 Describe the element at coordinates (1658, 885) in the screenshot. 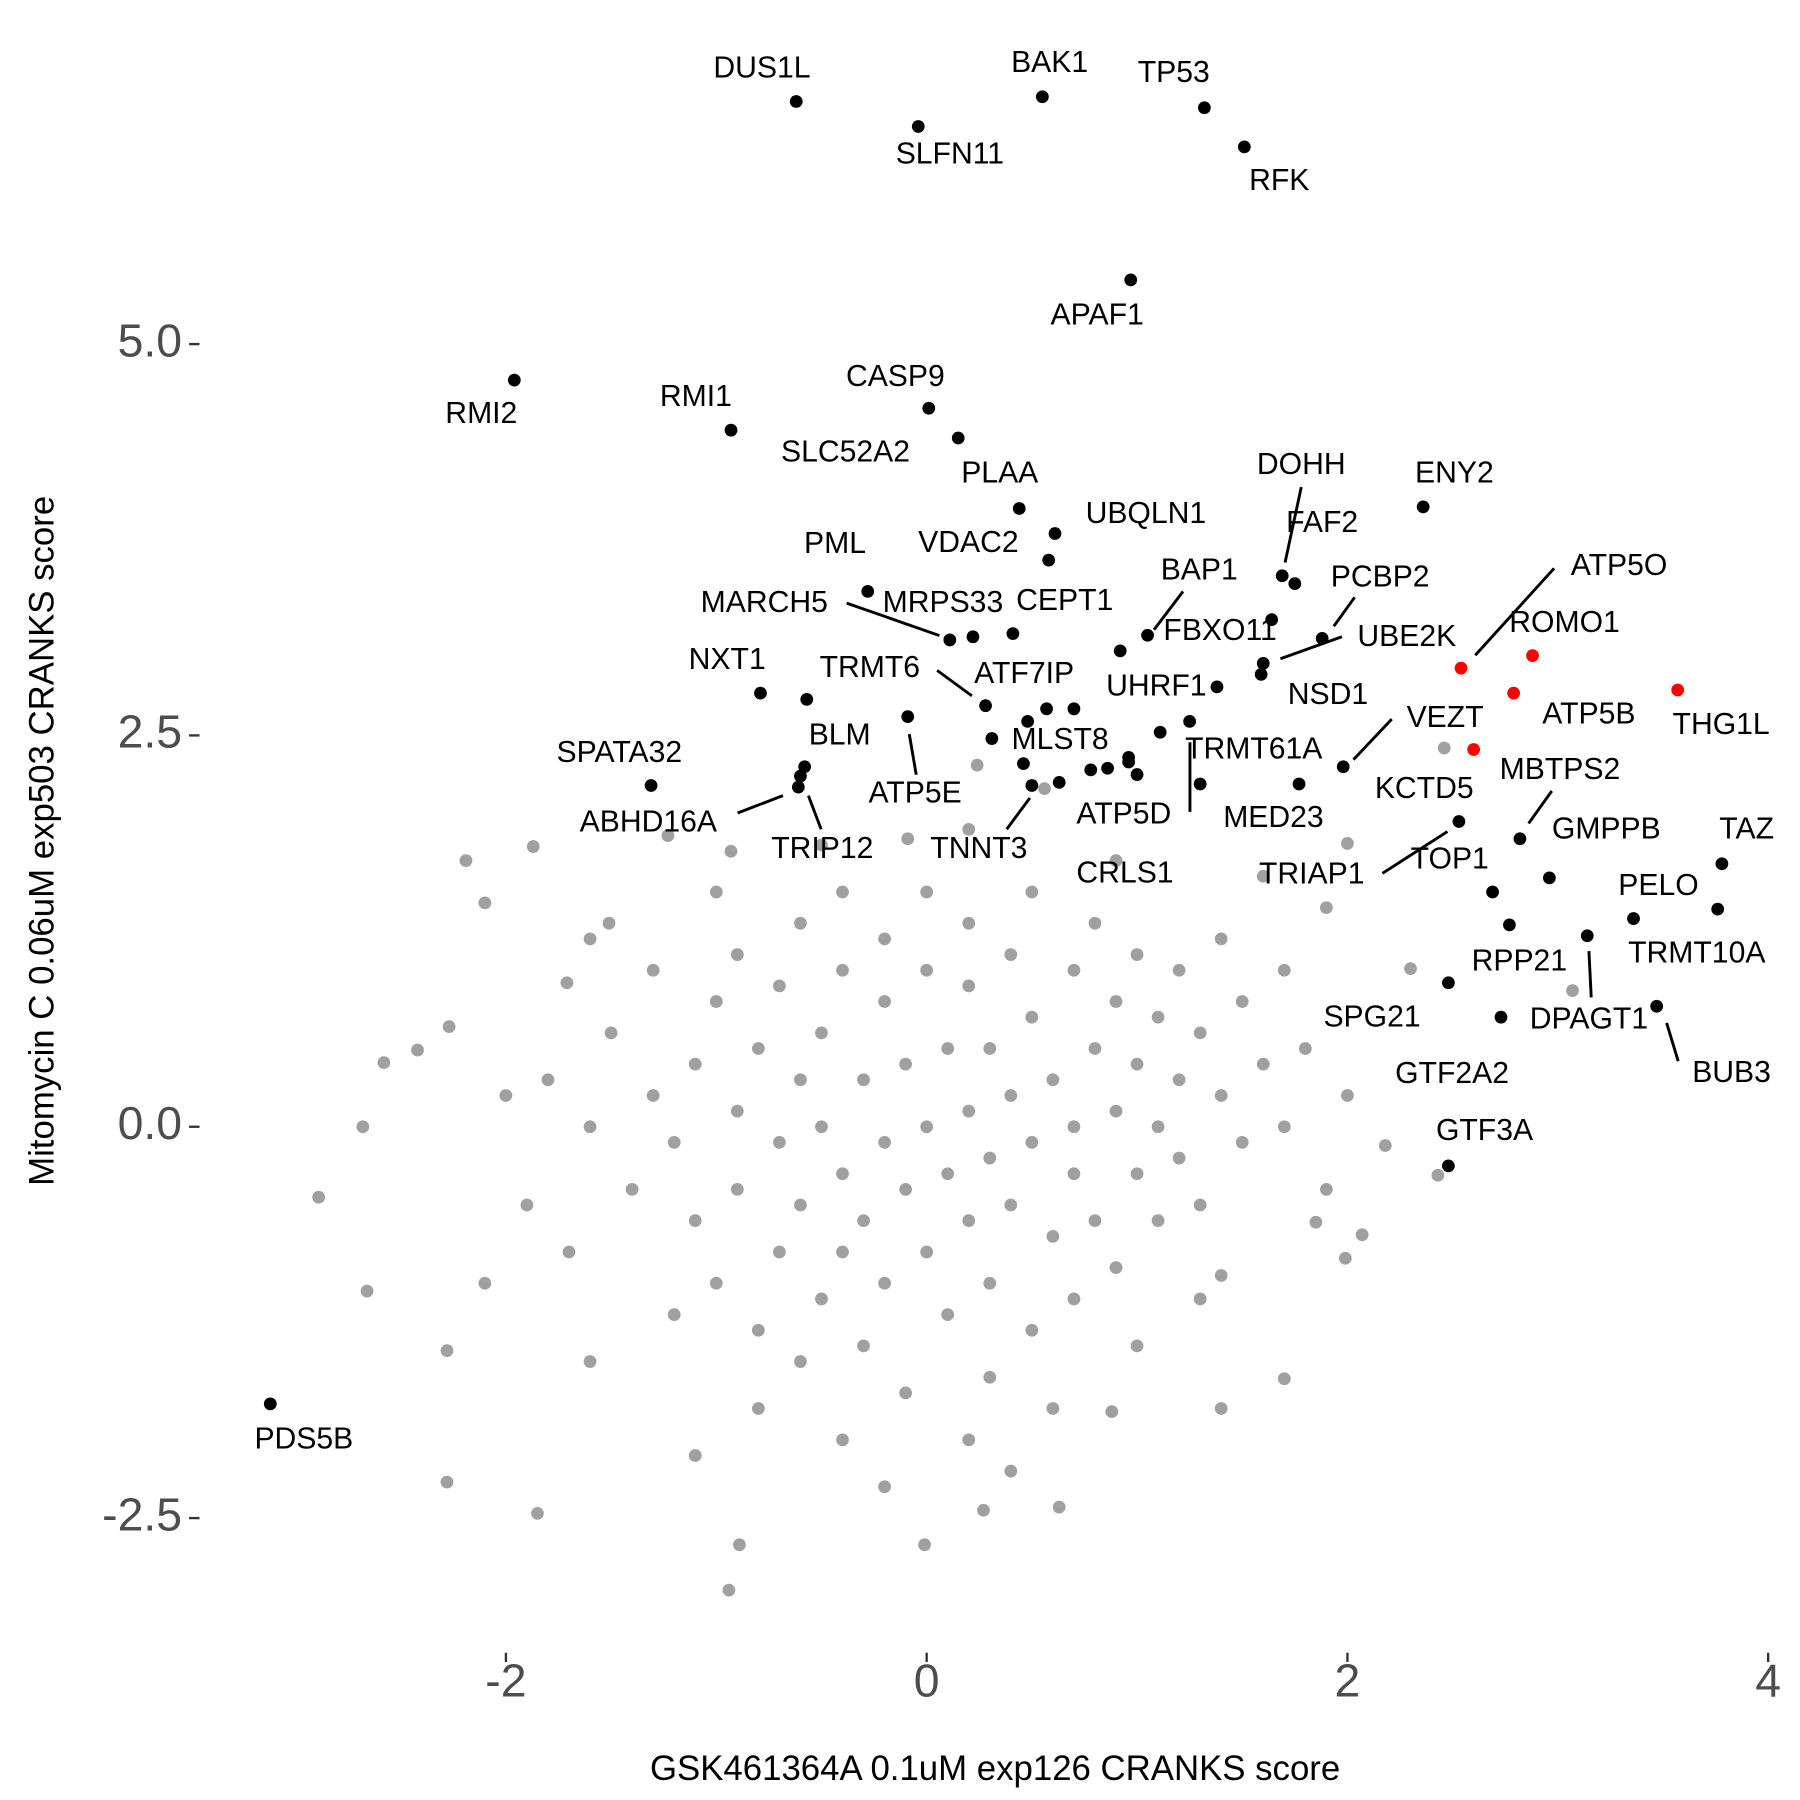

I see `point-label: PELO` at that location.